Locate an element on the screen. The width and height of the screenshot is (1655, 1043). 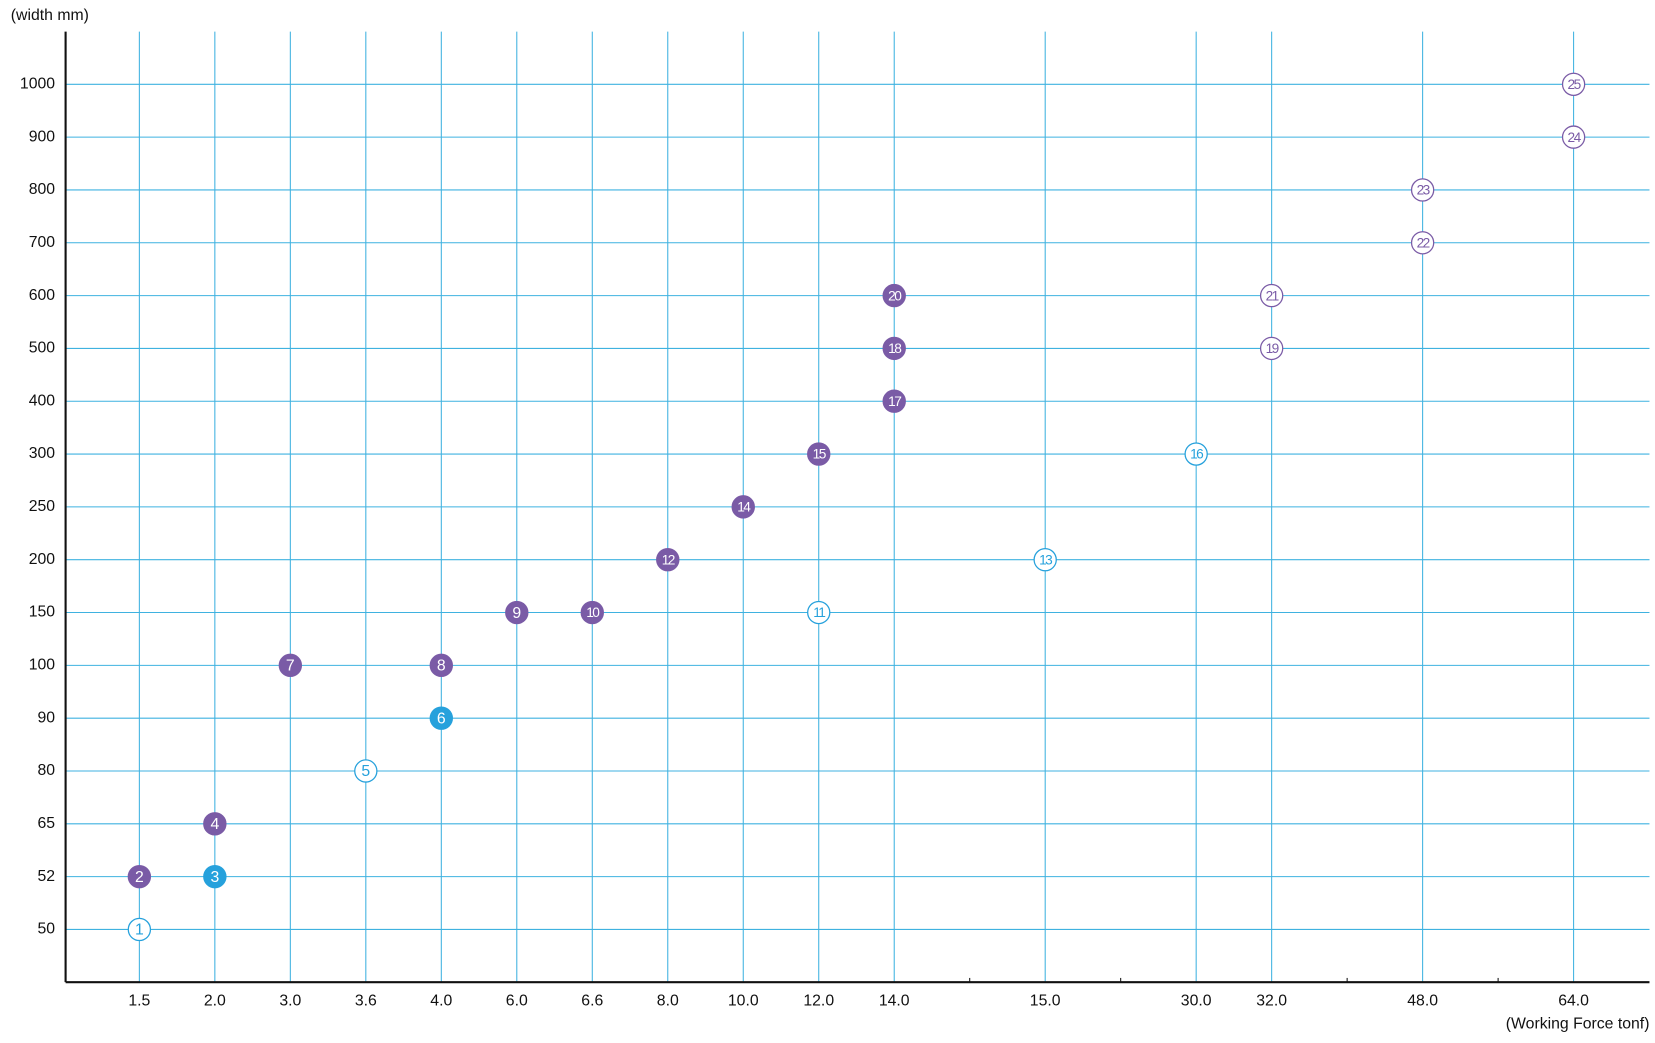
point-label: 16 is located at coordinates (1197, 454).